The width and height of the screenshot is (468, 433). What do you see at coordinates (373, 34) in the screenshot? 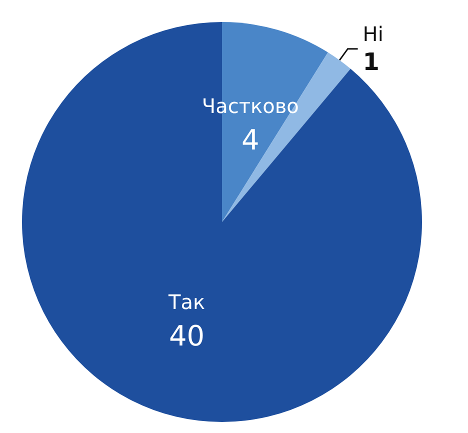
I see `slice-label: Ні` at bounding box center [373, 34].